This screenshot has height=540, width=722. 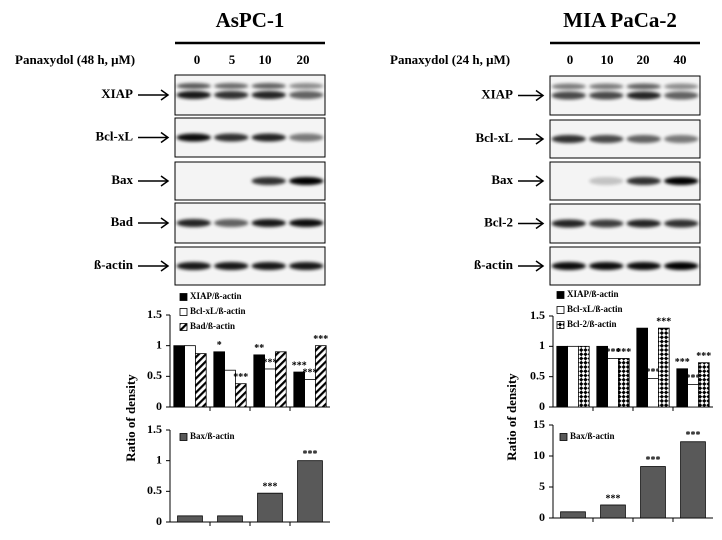 What do you see at coordinates (450, 59) in the screenshot?
I see `treatment-label: Panaxydol (24 h, μM)` at bounding box center [450, 59].